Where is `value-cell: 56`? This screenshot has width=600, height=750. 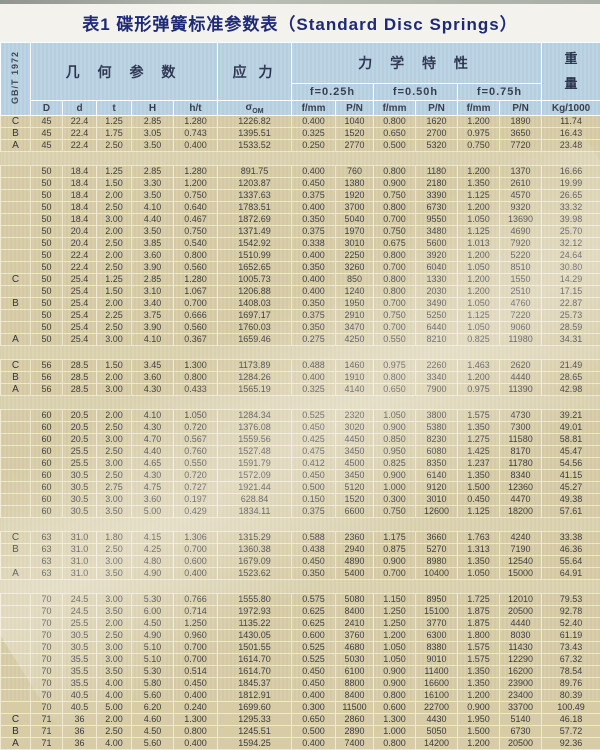 value-cell: 56 is located at coordinates (47, 390).